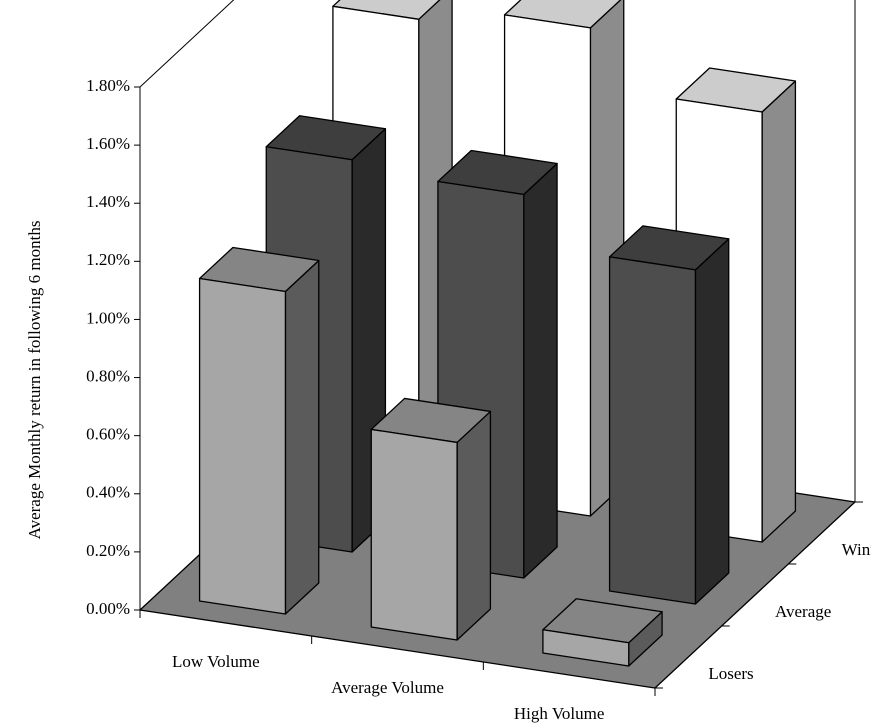  I want to click on x-tick-label: Average Volume, so click(387, 687).